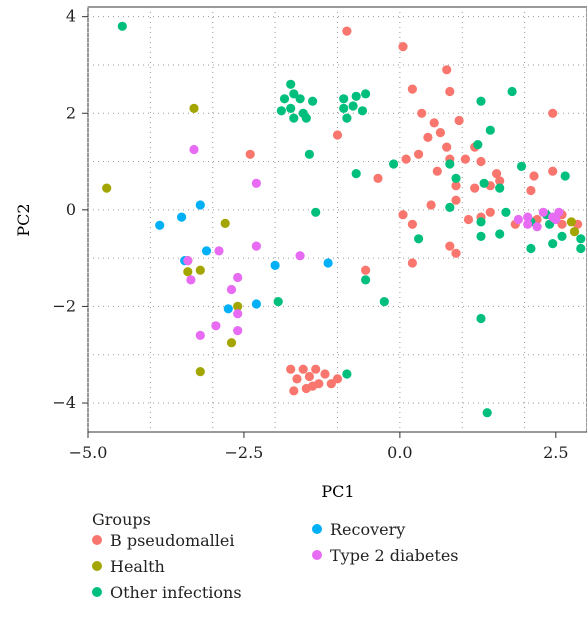 This screenshot has height=620, width=587. What do you see at coordinates (64, 305) in the screenshot?
I see `y-tick-label: −2` at bounding box center [64, 305].